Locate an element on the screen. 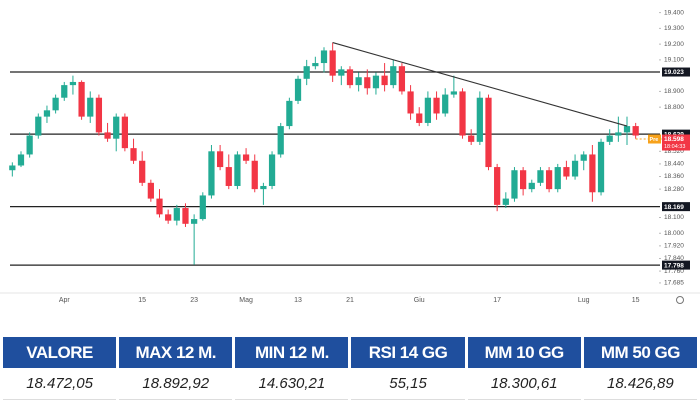 Image resolution: width=700 pixels, height=400 pixels. y-tick-label: 18.440 is located at coordinates (674, 164).